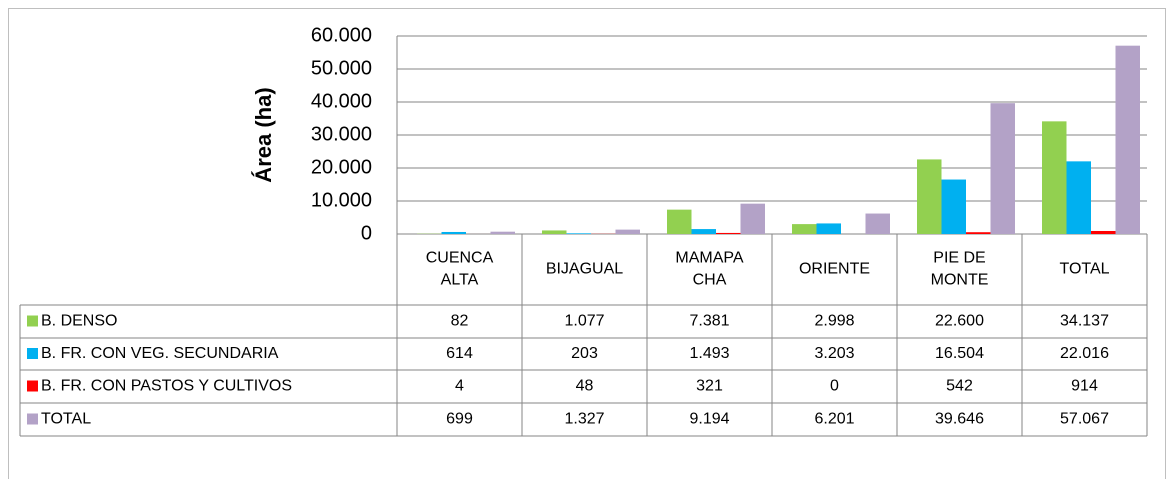 The height and width of the screenshot is (479, 1173). Describe the element at coordinates (585, 386) in the screenshot. I see `table-value: 48` at that location.